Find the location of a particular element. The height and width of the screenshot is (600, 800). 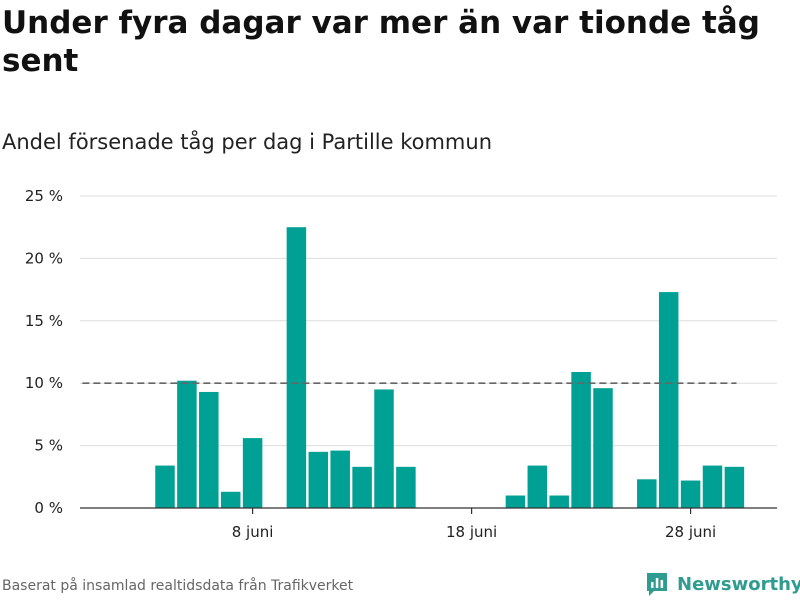

brand-name: Newsworthy is located at coordinates (738, 584).